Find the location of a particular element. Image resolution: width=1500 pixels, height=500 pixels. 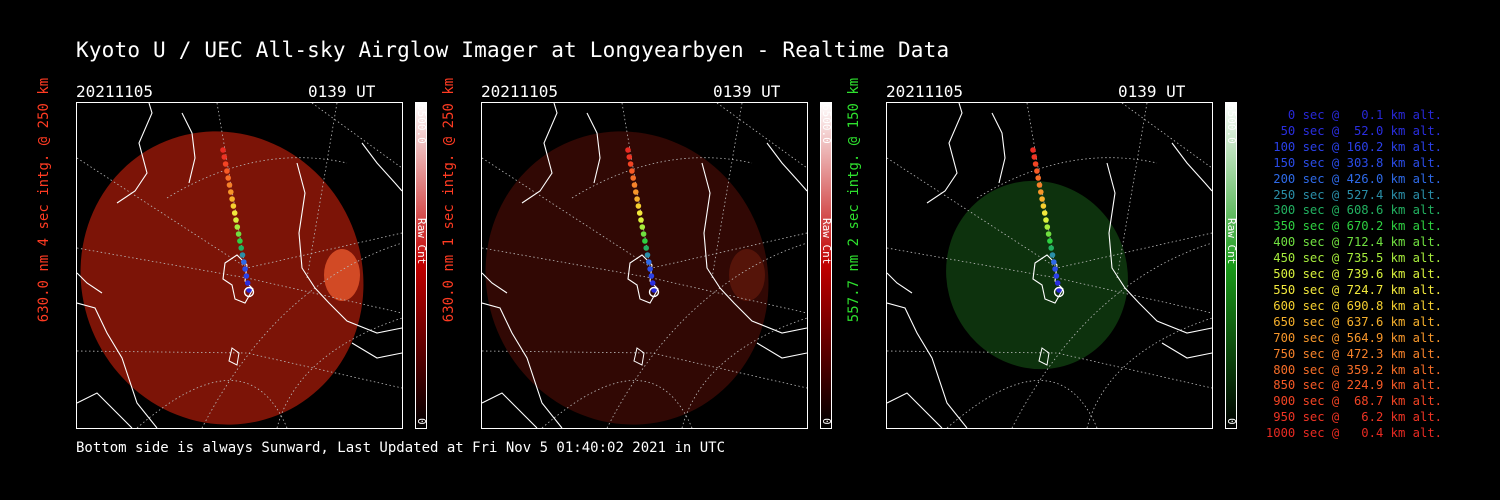

legend-row: 400 sec @ 712.4 km alt. is located at coordinates (1353, 242).